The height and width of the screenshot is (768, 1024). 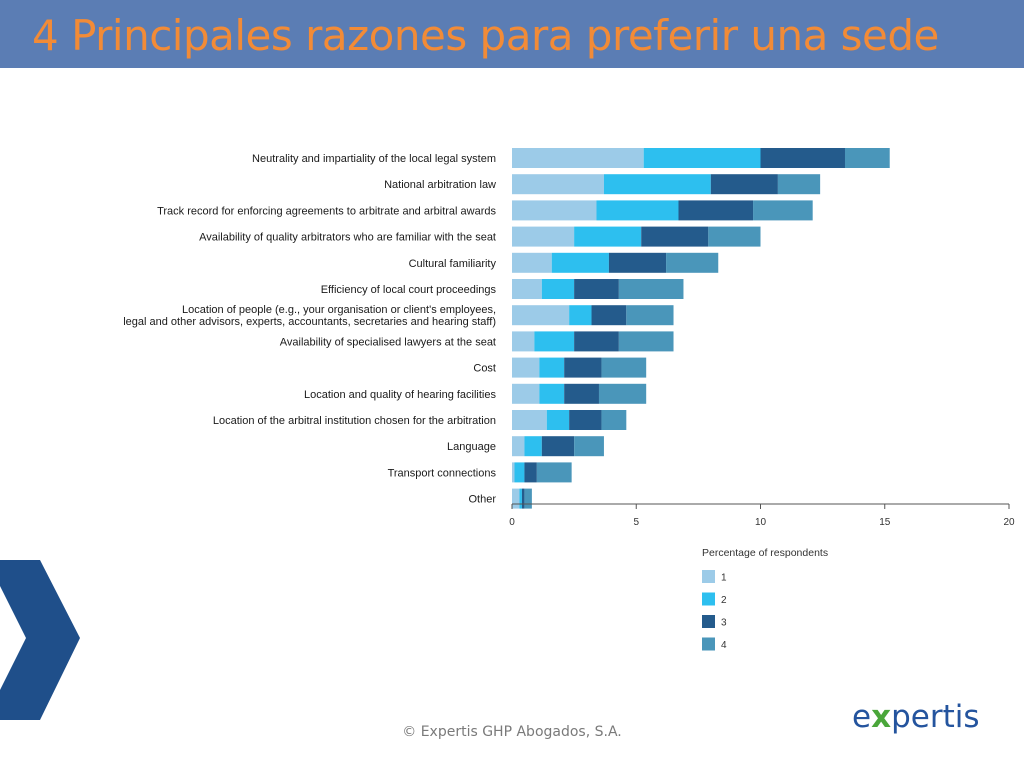 I want to click on x-tick-label: 15, so click(x=885, y=522).